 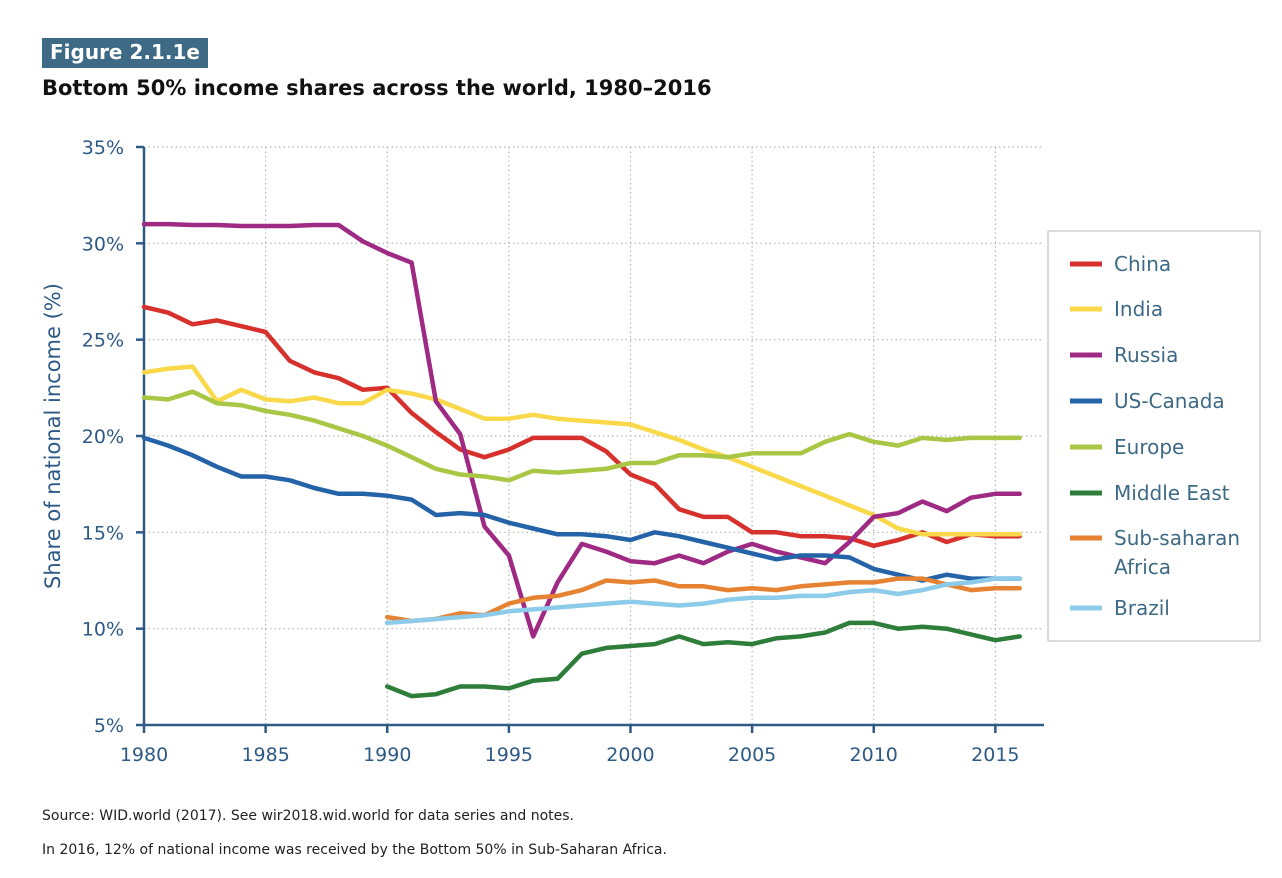 What do you see at coordinates (581, 509) in the screenshot?
I see `series-line-us-canada` at bounding box center [581, 509].